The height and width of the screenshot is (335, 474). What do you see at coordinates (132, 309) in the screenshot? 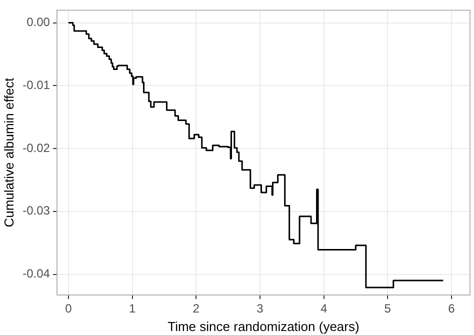
I see `x-tick-label: 1` at bounding box center [132, 309].